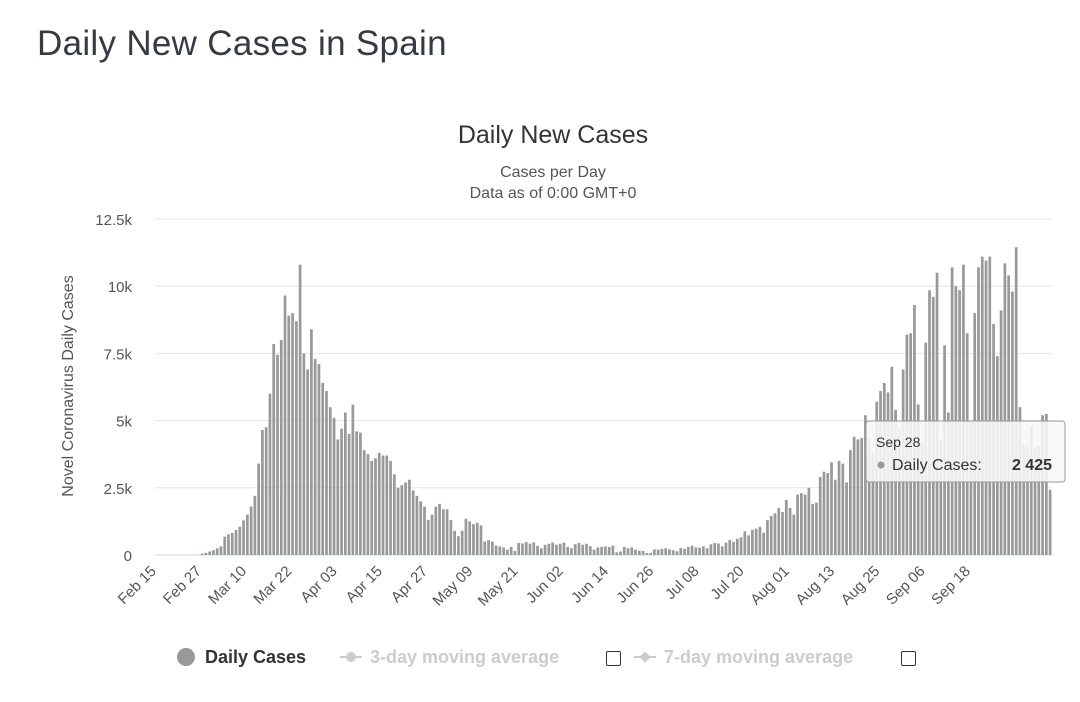 The width and height of the screenshot is (1080, 702). What do you see at coordinates (449, 657) in the screenshot?
I see `legend-item-3day-average: 3-day moving average` at bounding box center [449, 657].